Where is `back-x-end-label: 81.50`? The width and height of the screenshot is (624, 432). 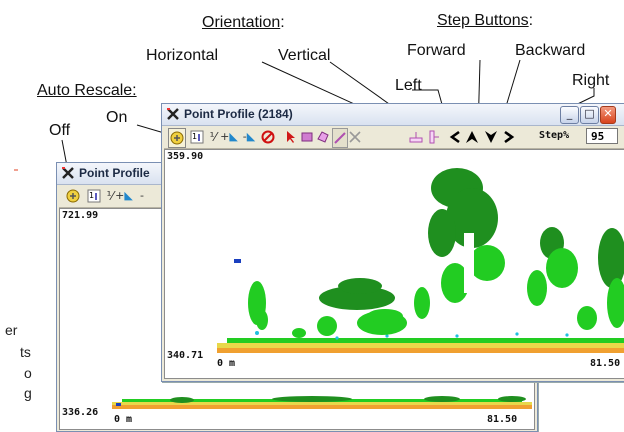 back-x-end-label: 81.50 is located at coordinates (502, 419).